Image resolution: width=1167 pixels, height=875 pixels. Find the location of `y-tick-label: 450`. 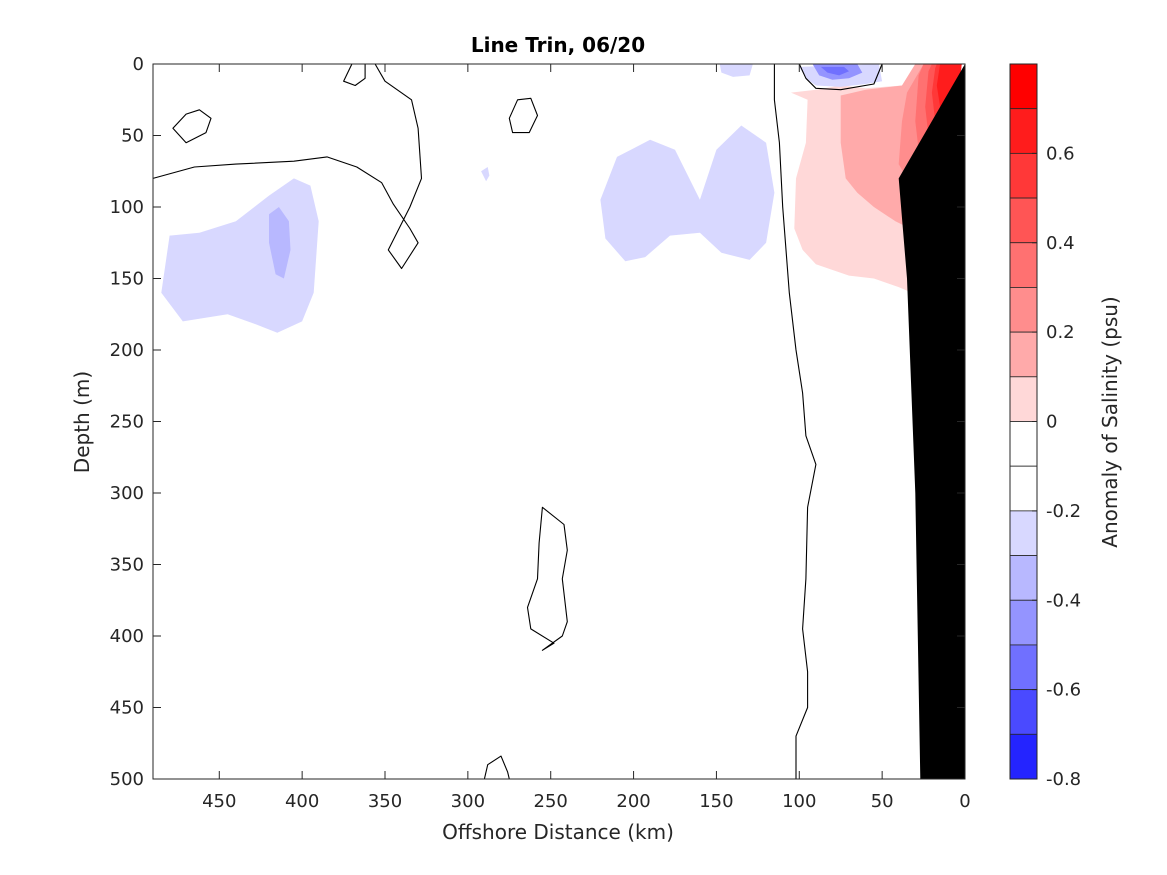

y-tick-label: 450 is located at coordinates (127, 708).